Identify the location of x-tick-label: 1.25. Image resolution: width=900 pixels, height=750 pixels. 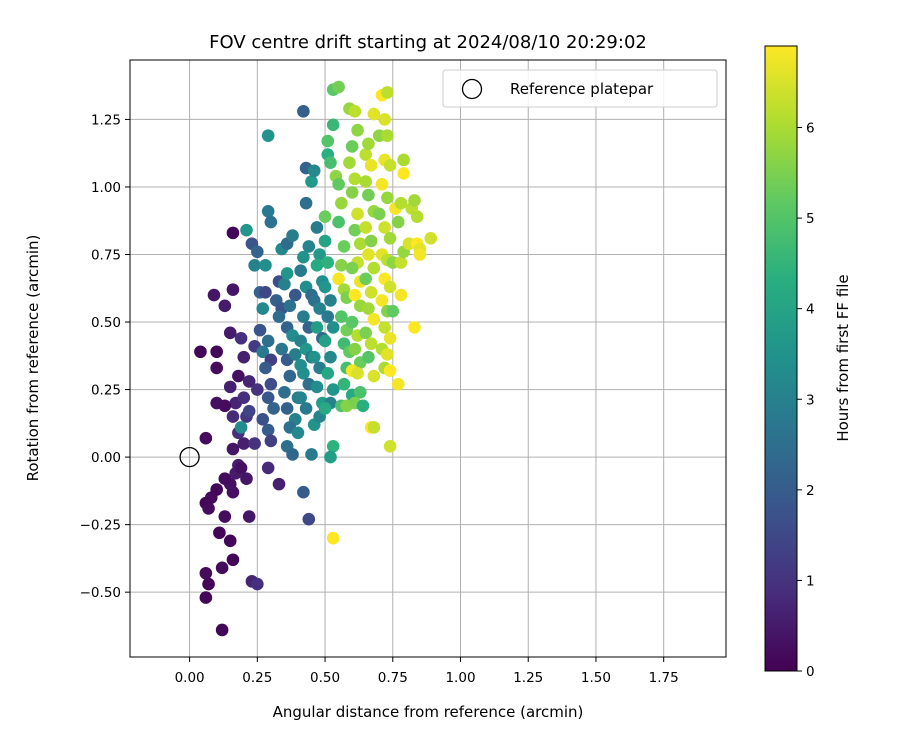
(528, 678).